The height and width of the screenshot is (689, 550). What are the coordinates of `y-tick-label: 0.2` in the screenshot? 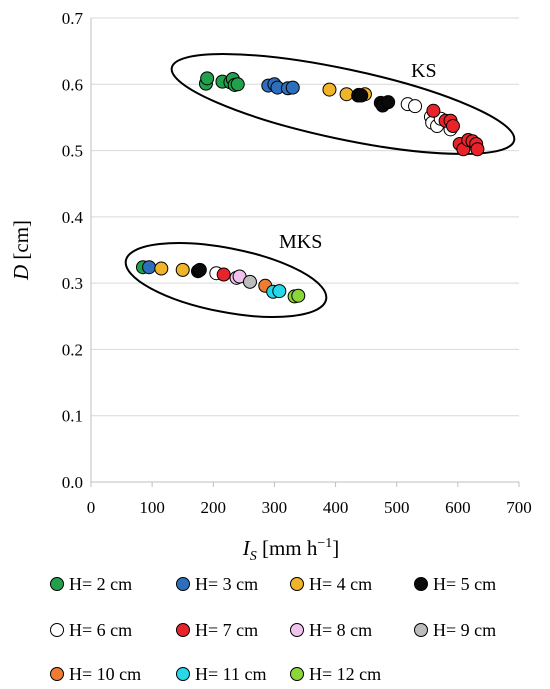 It's located at (72, 349).